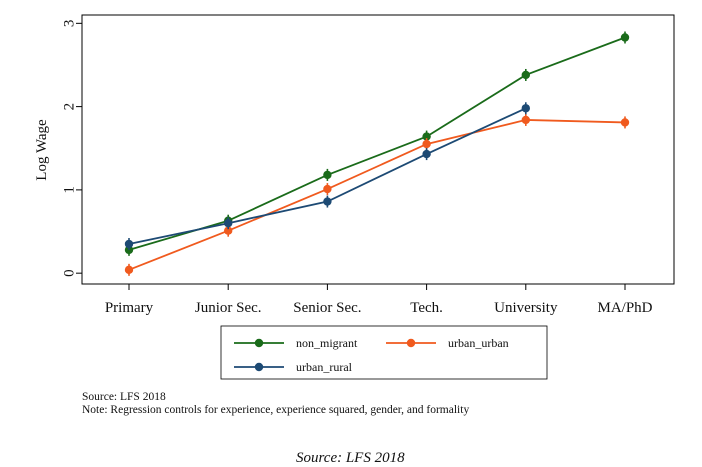  I want to click on y-tick-label: 3, so click(69, 24).